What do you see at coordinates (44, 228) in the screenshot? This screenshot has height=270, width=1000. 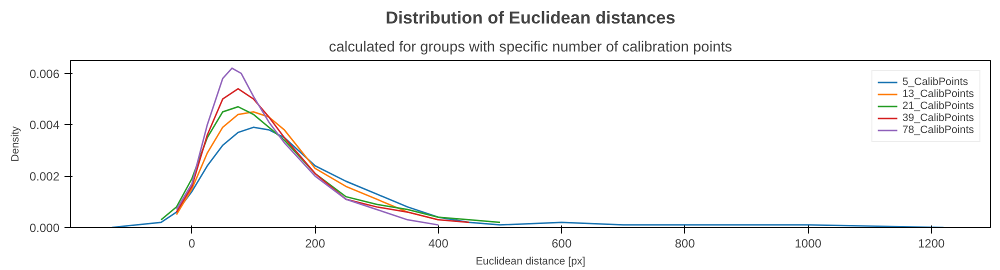 I see `y-tick-label: 0.000` at bounding box center [44, 228].